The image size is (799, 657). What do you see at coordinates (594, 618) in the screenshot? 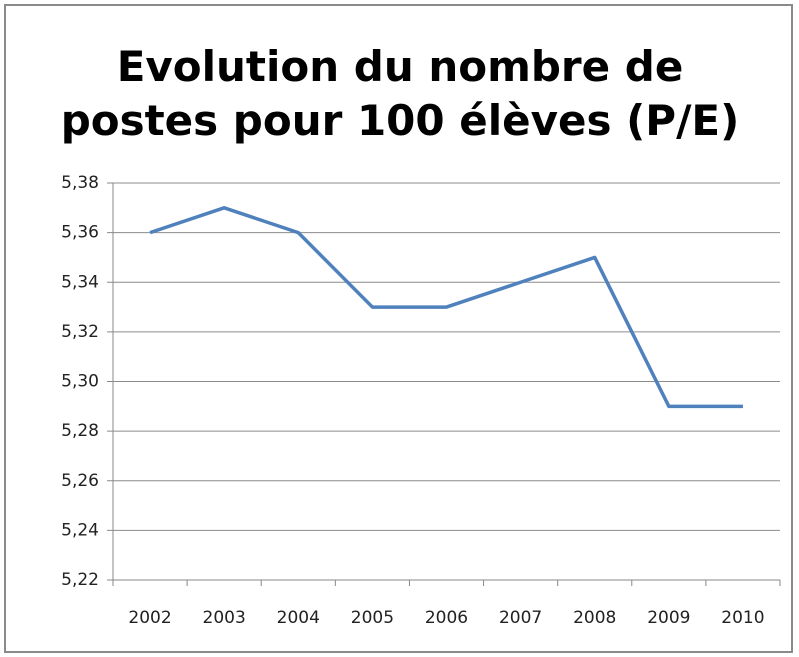
I see `x-tick-label: 2008` at bounding box center [594, 618].